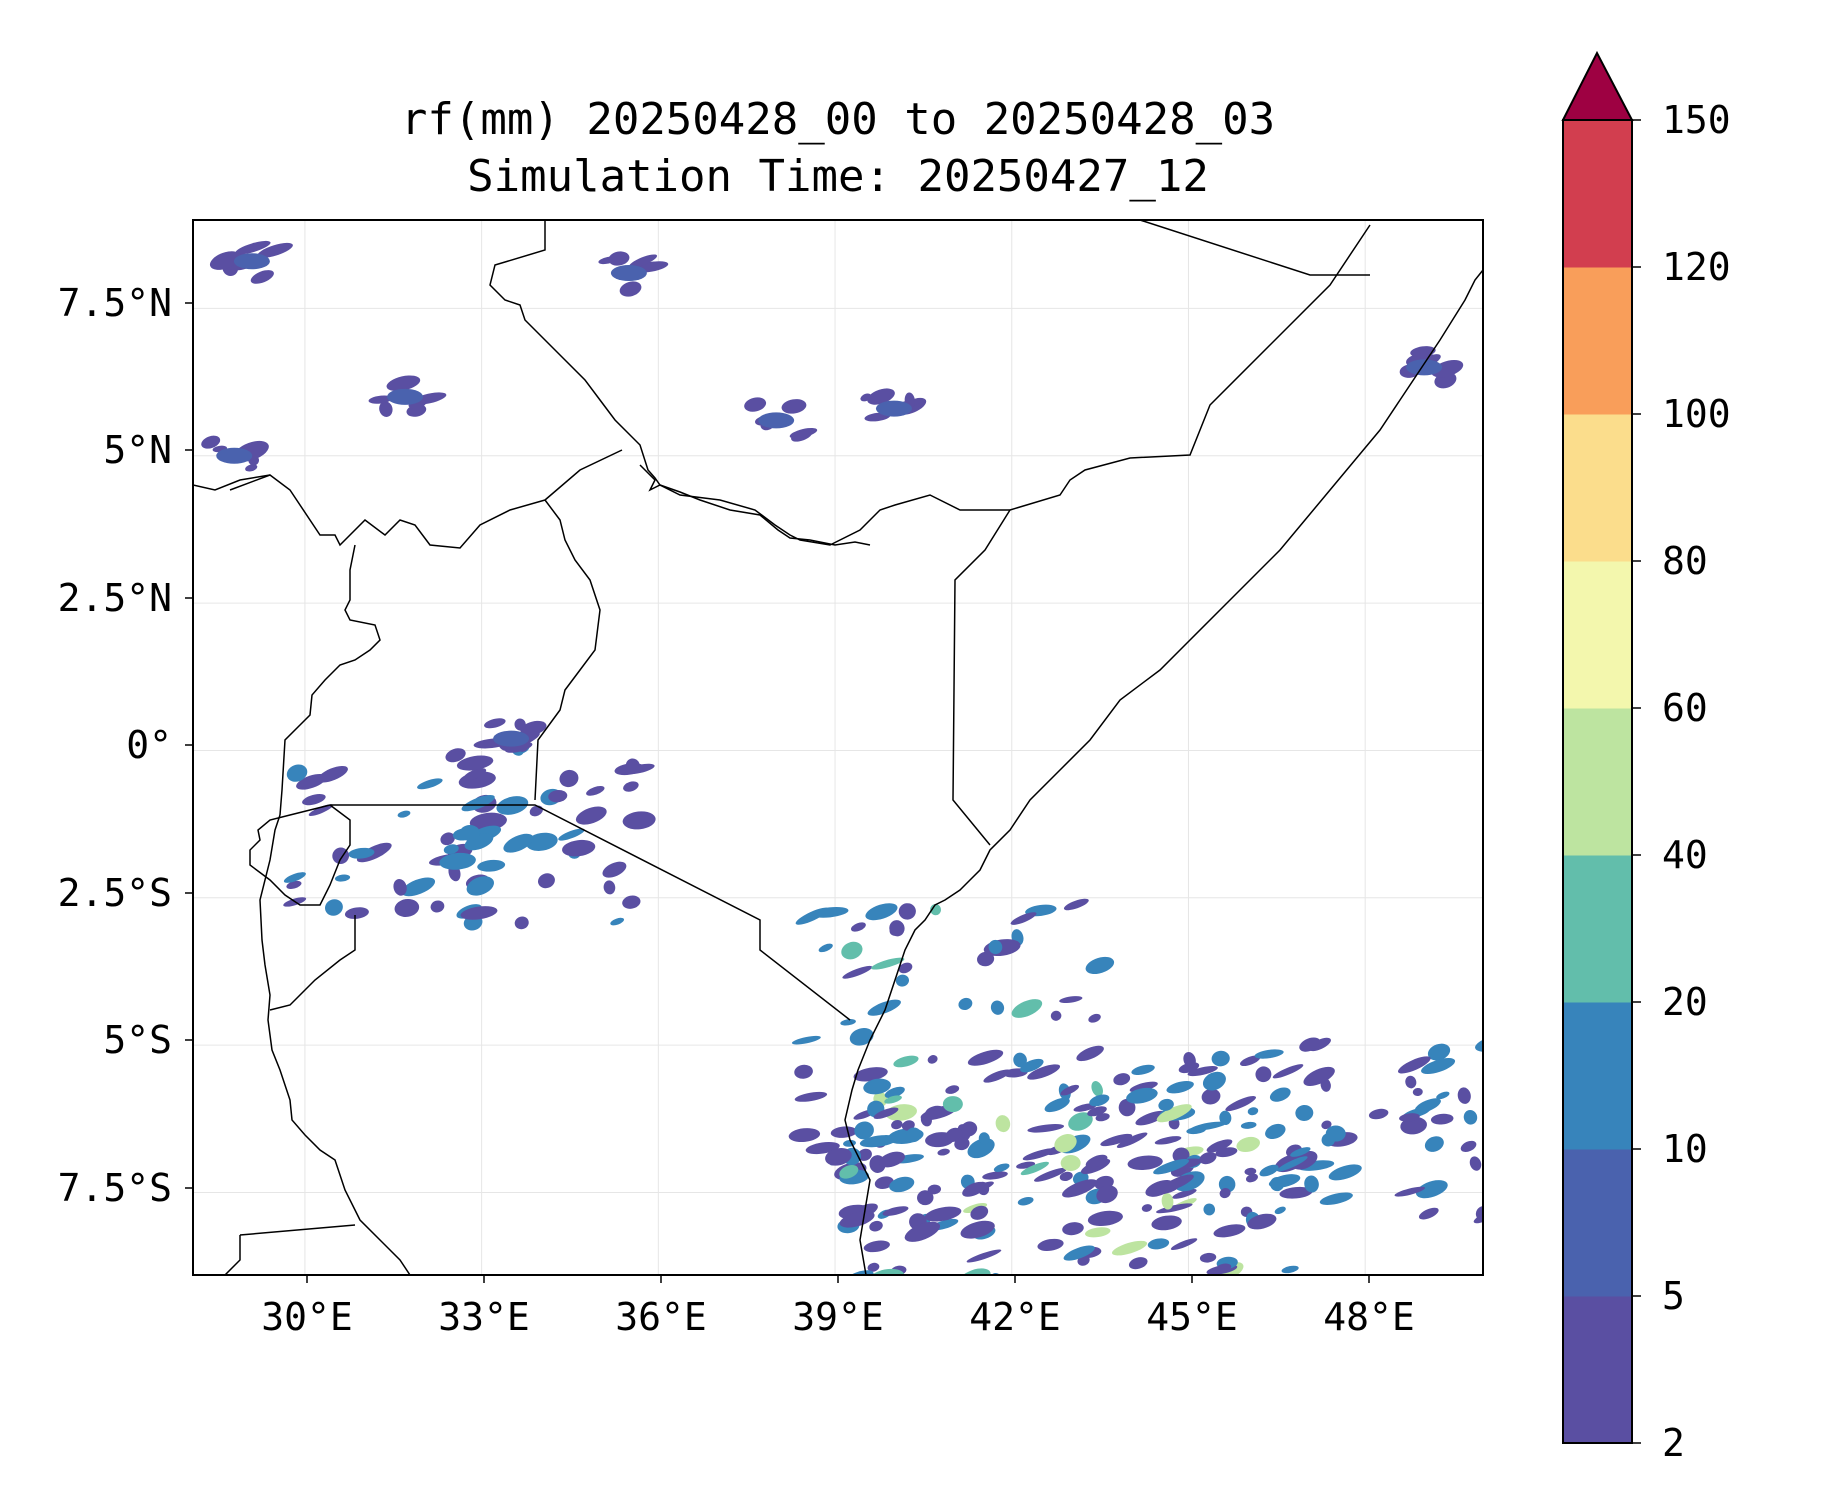 The width and height of the screenshot is (1833, 1500). What do you see at coordinates (330, 680) in the screenshot?
I see `border-uganda-drc` at bounding box center [330, 680].